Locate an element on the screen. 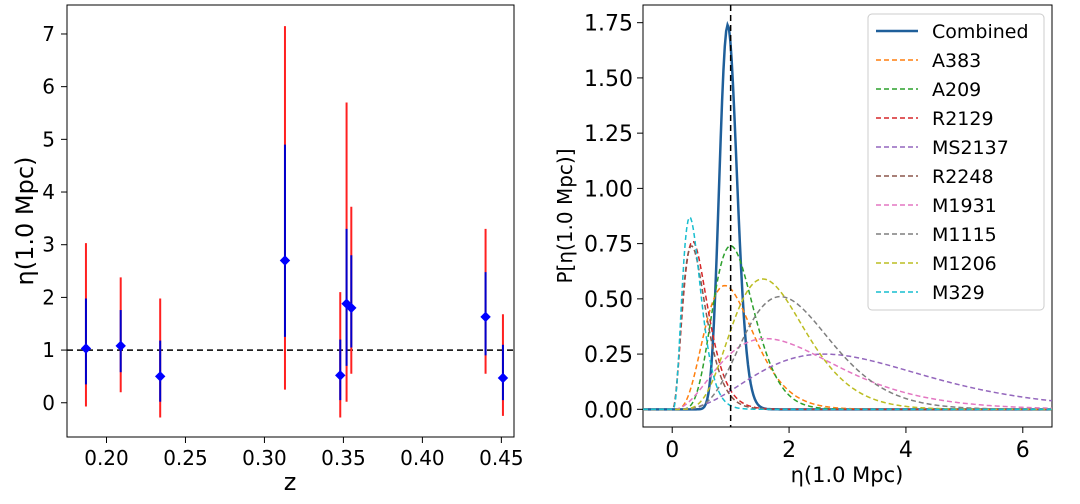 The width and height of the screenshot is (1080, 504). legend-entry-m329: M329 is located at coordinates (930, 293).